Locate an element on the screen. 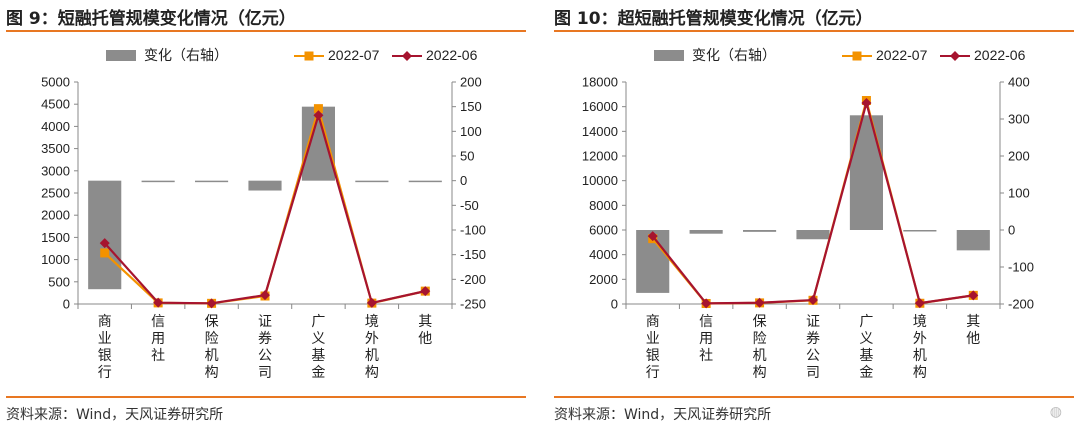 The width and height of the screenshot is (1080, 432). left-tick-label: 1000 is located at coordinates (55, 259).